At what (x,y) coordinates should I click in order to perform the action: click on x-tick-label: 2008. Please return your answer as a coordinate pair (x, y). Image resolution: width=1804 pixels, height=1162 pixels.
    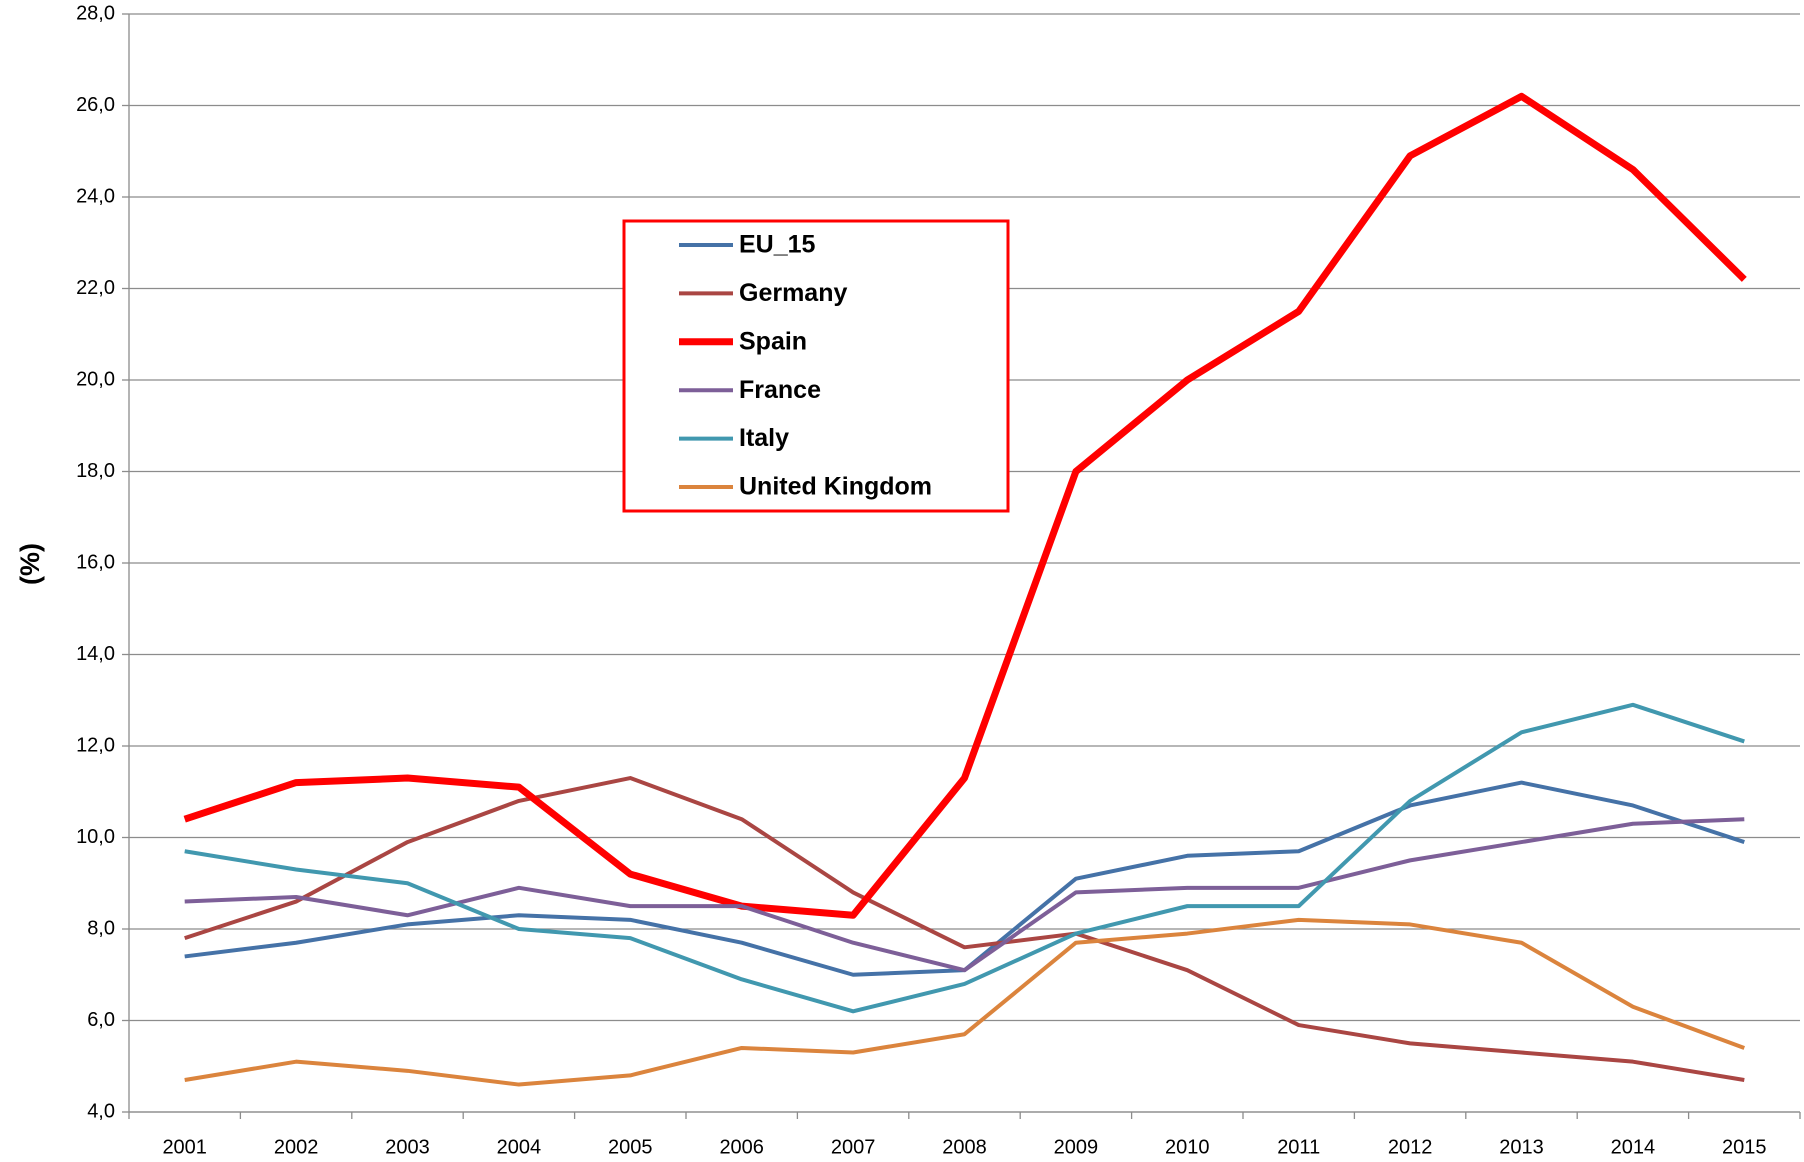
    Looking at the image, I should click on (964, 1147).